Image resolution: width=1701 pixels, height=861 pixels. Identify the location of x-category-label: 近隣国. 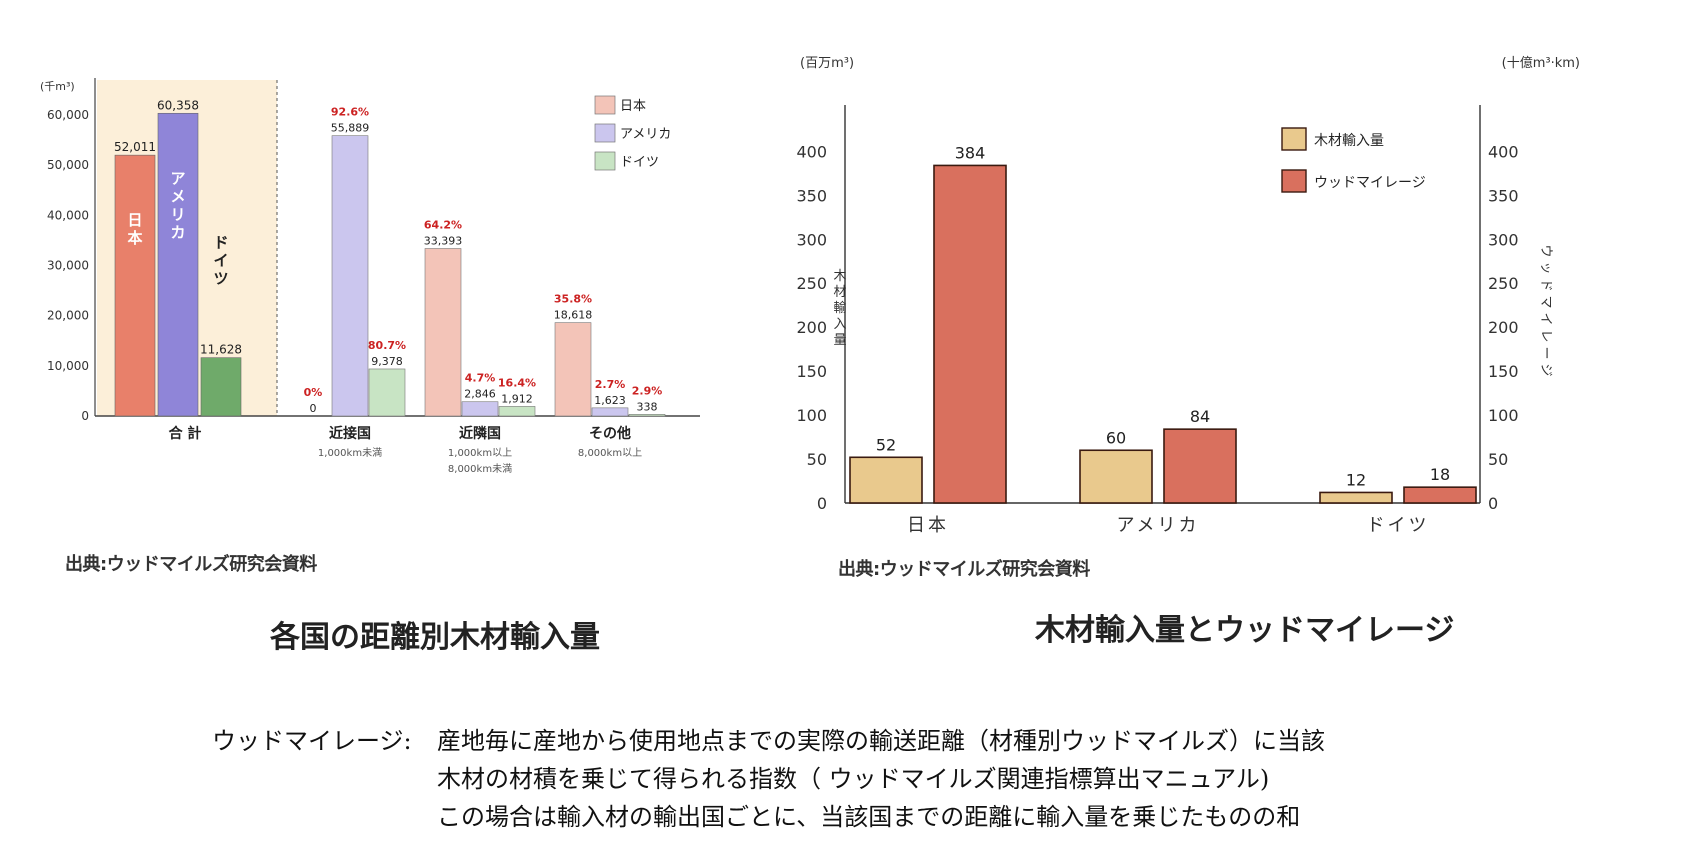
(480, 433).